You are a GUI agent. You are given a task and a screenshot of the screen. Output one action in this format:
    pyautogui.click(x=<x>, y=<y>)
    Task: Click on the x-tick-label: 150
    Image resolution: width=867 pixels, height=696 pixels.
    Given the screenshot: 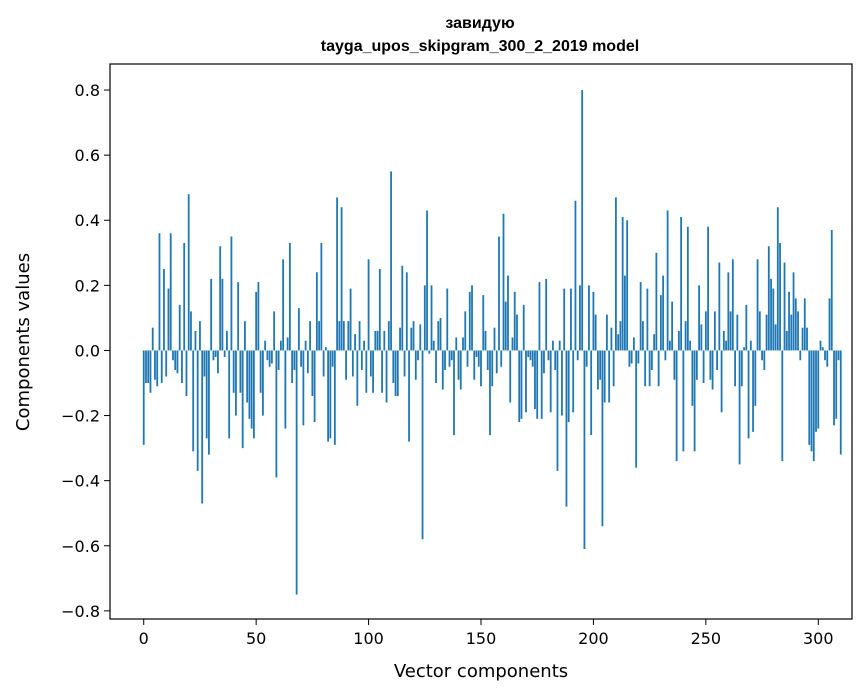 What is the action you would take?
    pyautogui.click(x=481, y=638)
    